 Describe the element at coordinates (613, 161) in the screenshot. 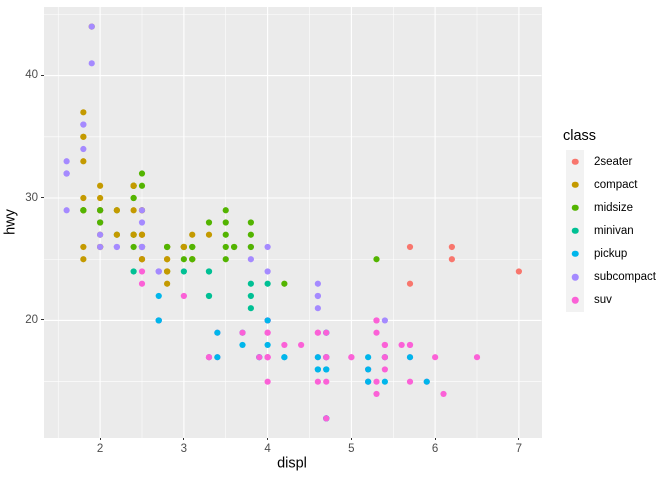

I see `legend-label: 2seater` at that location.